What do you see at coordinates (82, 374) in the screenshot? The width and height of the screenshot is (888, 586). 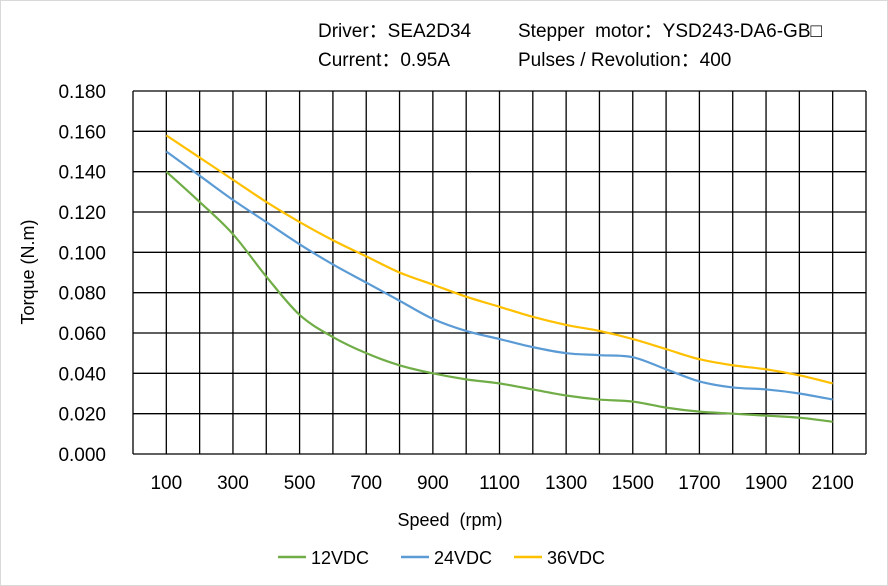 I see `y-tick-label: 0.040` at bounding box center [82, 374].